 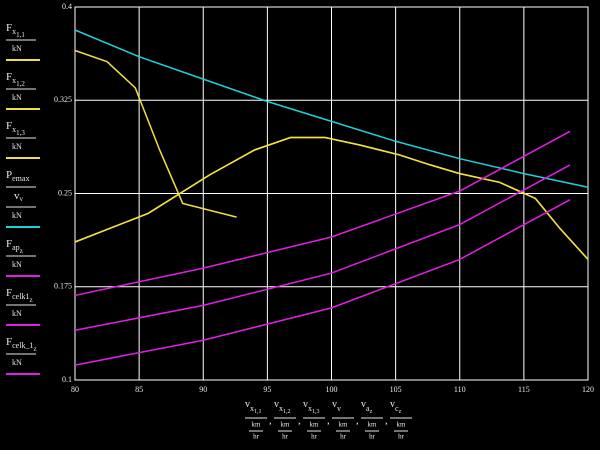 What do you see at coordinates (396, 389) in the screenshot?
I see `x-tick-label: 105` at bounding box center [396, 389].